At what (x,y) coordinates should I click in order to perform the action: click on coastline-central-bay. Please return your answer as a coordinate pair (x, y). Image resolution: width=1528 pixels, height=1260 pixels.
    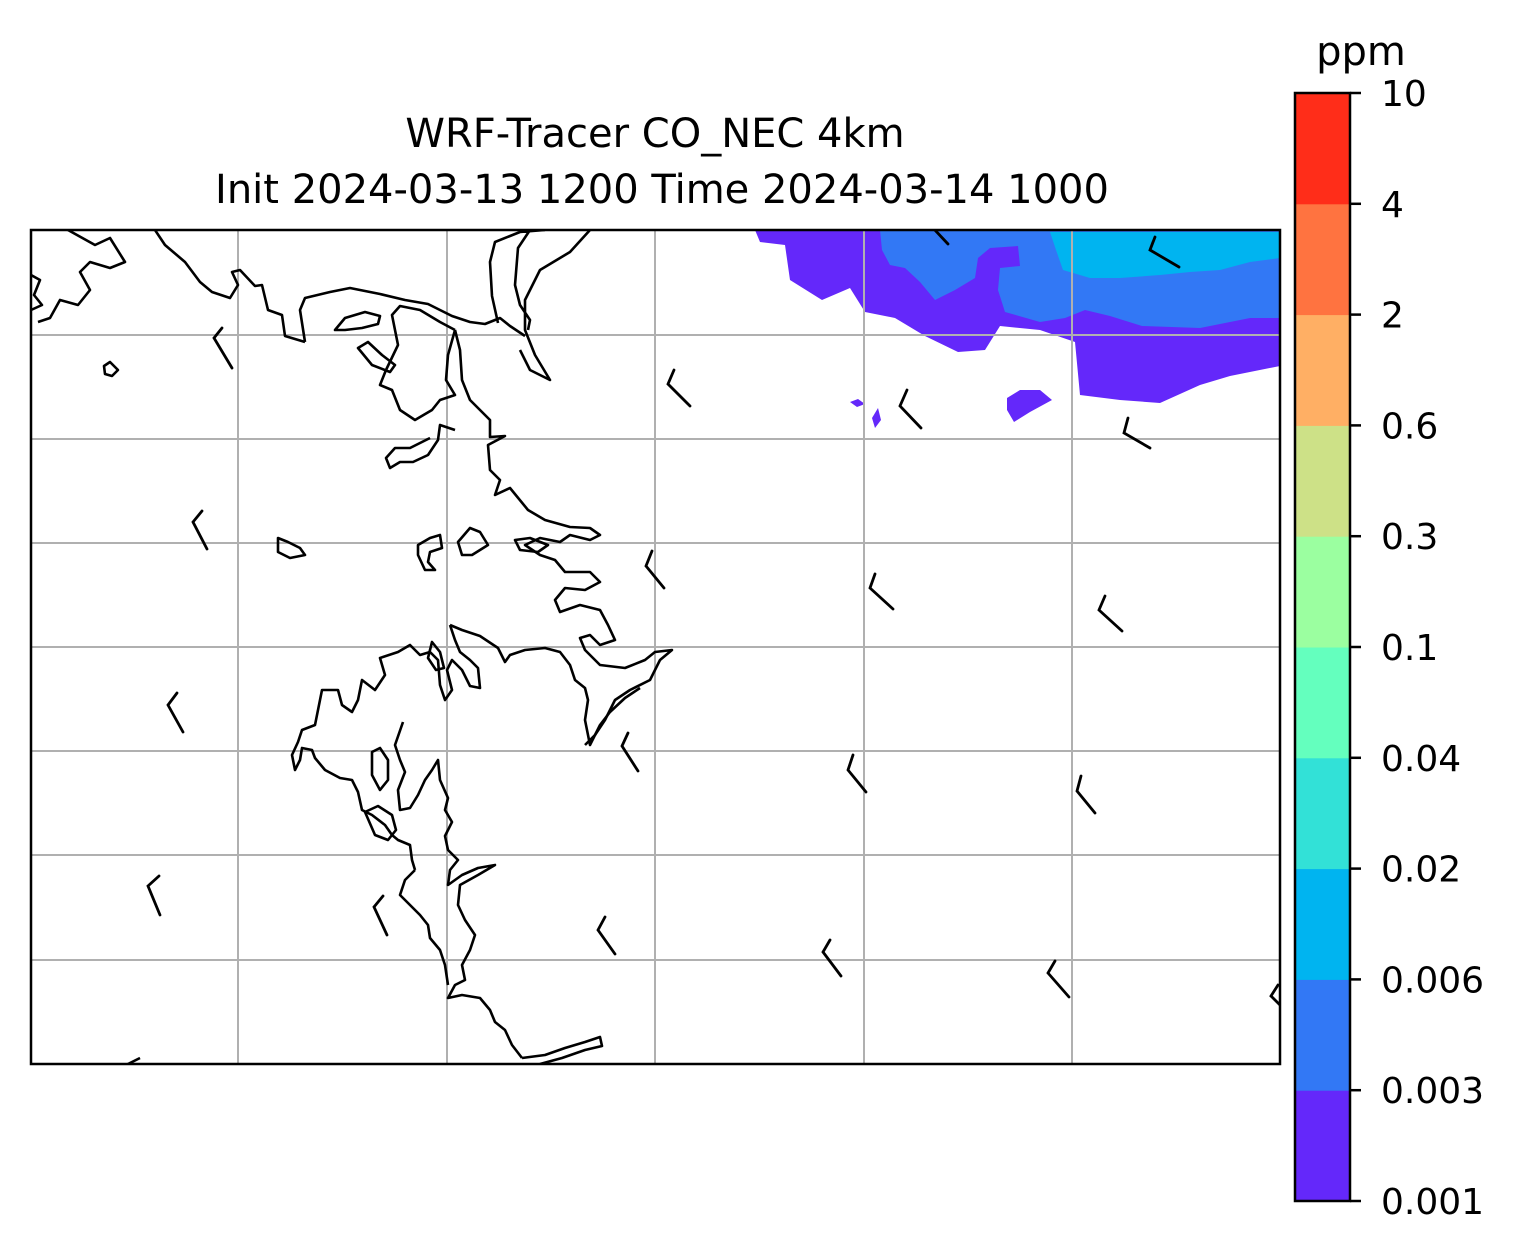
    Looking at the image, I should click on (420, 446).